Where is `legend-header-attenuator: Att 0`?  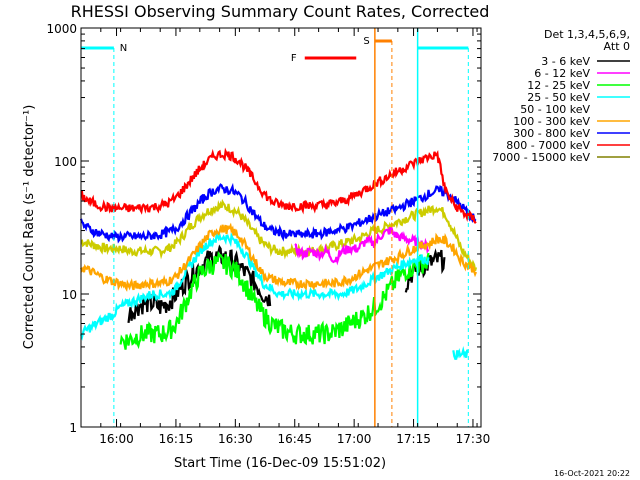
legend-header-attenuator: Att 0 is located at coordinates (617, 46).